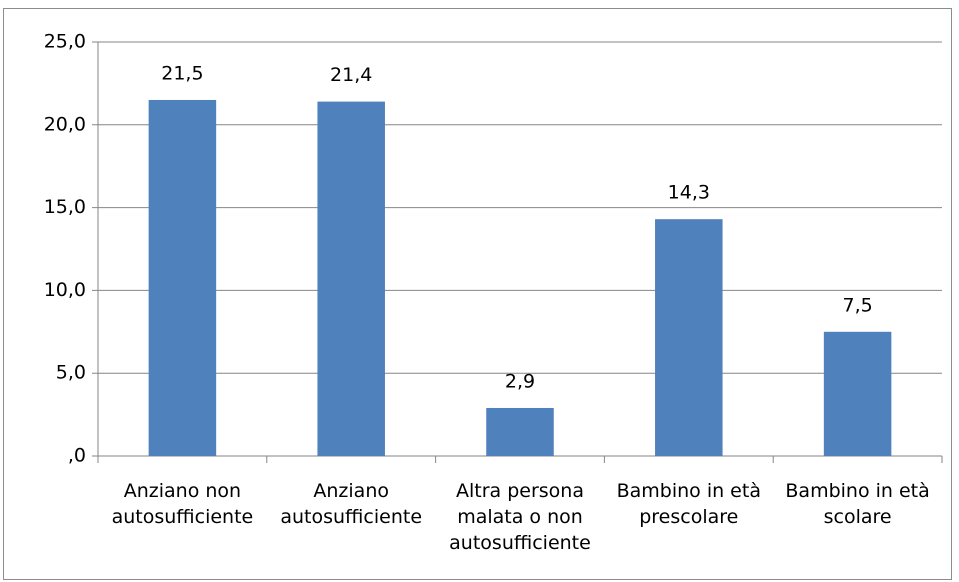  What do you see at coordinates (857, 504) in the screenshot?
I see `x-tick-label: Bambino in età scolare` at bounding box center [857, 504].